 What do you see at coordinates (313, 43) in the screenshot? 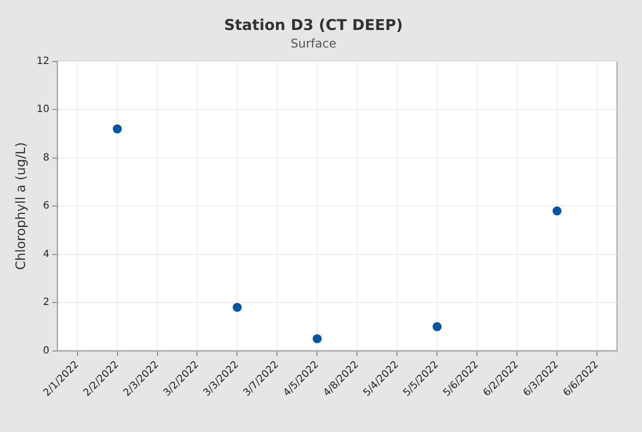
I see `chart-subtitle: Surface` at bounding box center [313, 43].